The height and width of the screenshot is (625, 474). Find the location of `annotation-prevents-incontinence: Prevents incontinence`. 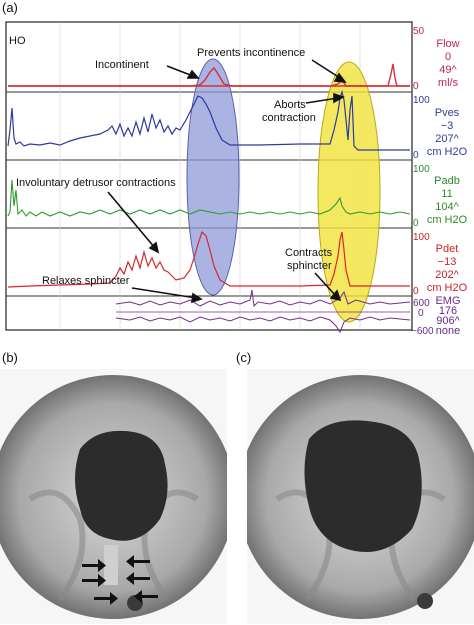

annotation-prevents-incontinence: Prevents incontinence is located at coordinates (251, 53).